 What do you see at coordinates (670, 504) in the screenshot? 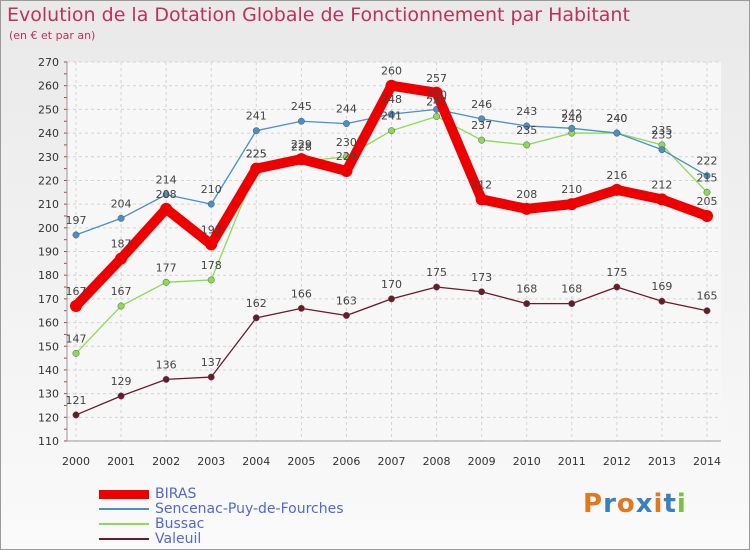
I see `logo-letter: t` at bounding box center [670, 504].